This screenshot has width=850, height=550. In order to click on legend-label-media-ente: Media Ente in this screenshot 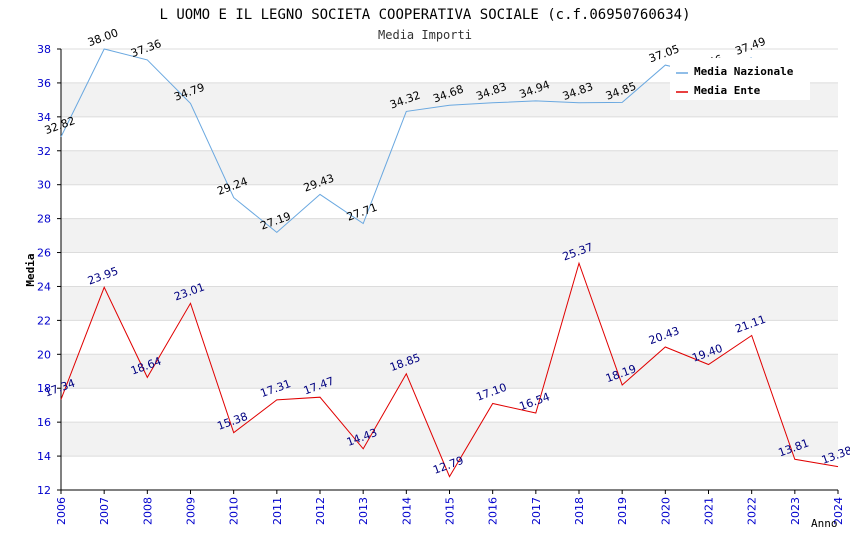, I will do `click(727, 90)`.